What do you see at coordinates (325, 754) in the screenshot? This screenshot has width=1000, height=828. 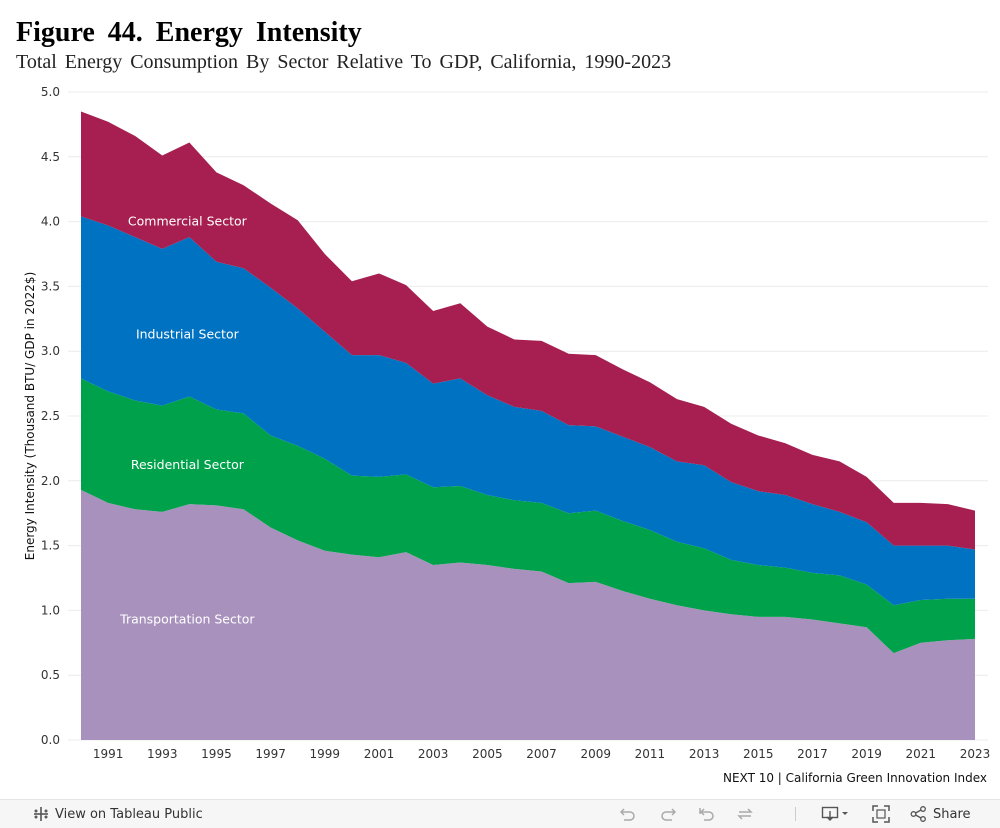 I see `x-tick-label: 1999` at bounding box center [325, 754].